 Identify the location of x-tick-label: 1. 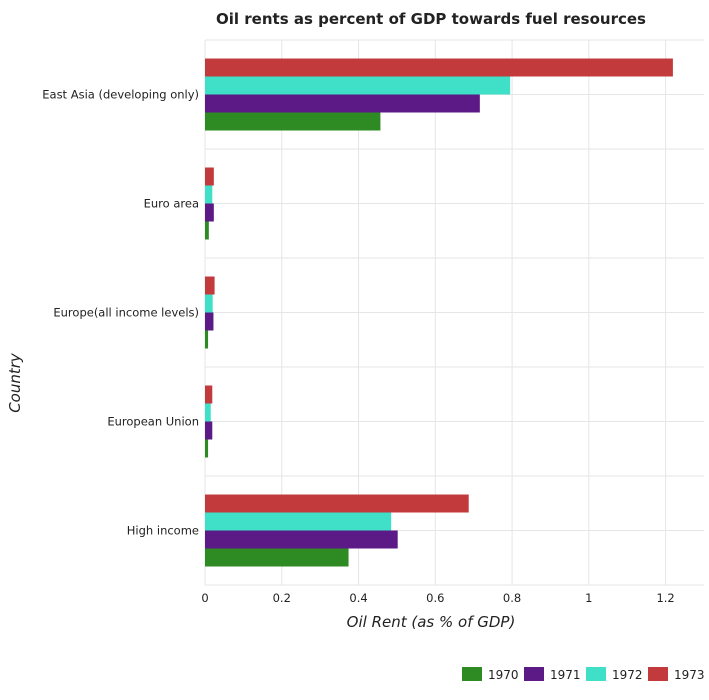
(588, 598).